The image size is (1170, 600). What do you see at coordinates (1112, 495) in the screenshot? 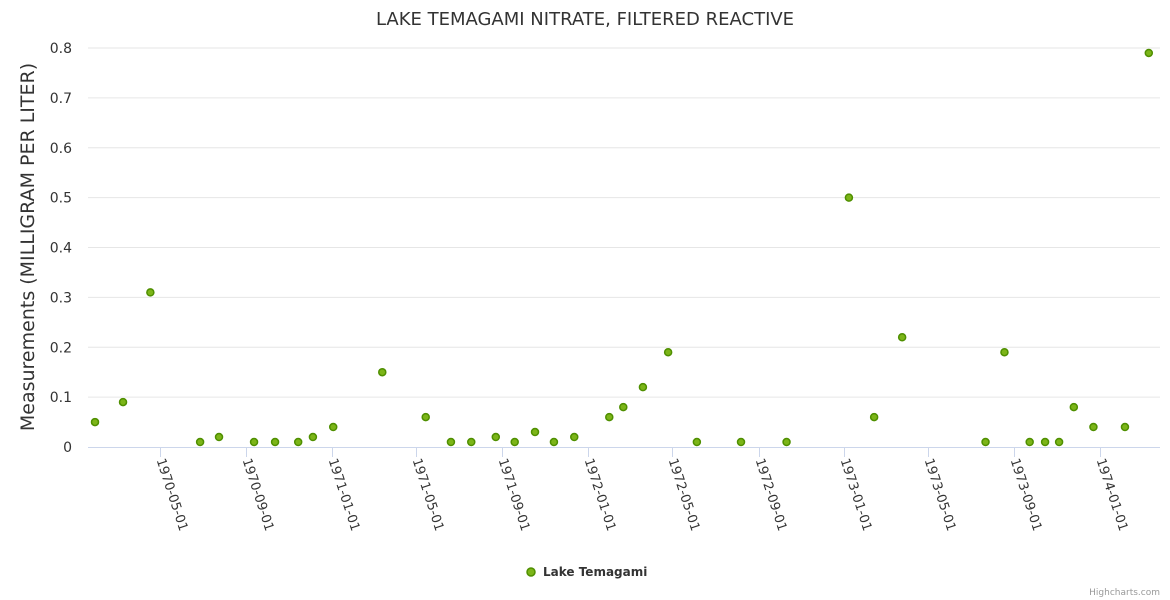
I see `x-tick-label: 1974-01-01` at bounding box center [1112, 495].